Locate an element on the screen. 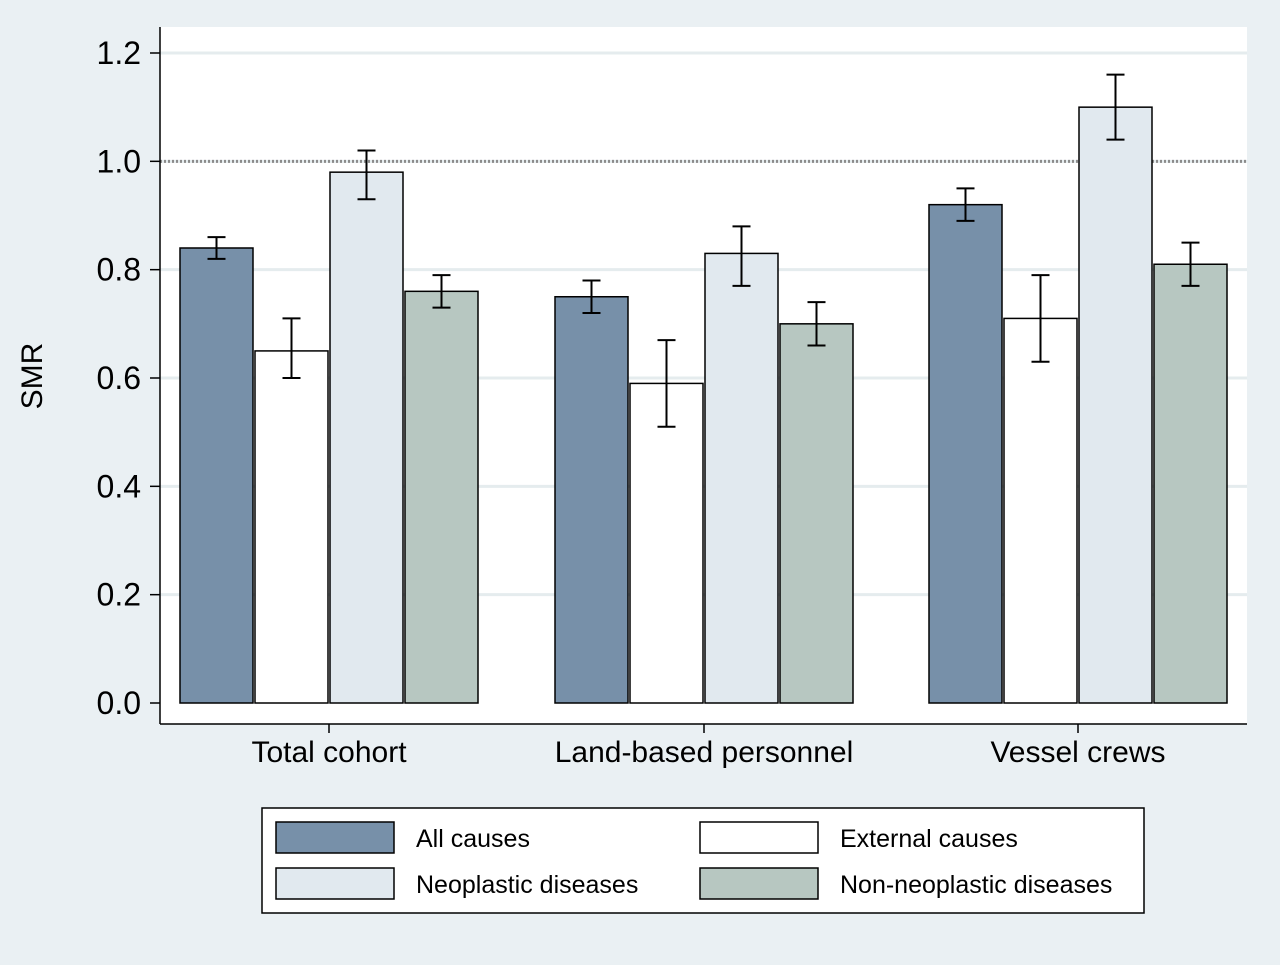 This screenshot has width=1280, height=965. x-tick-label: Vessel crews is located at coordinates (1077, 752).